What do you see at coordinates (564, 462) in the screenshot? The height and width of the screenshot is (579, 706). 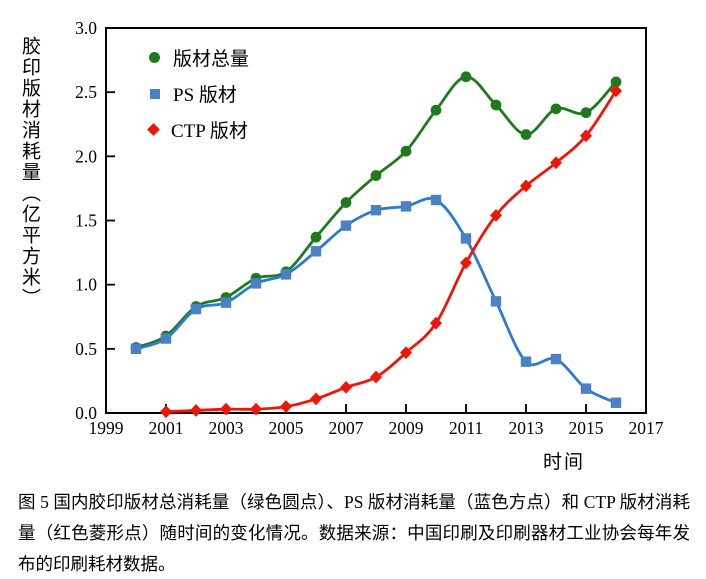 I see `x-axis-title: 时间` at bounding box center [564, 462].